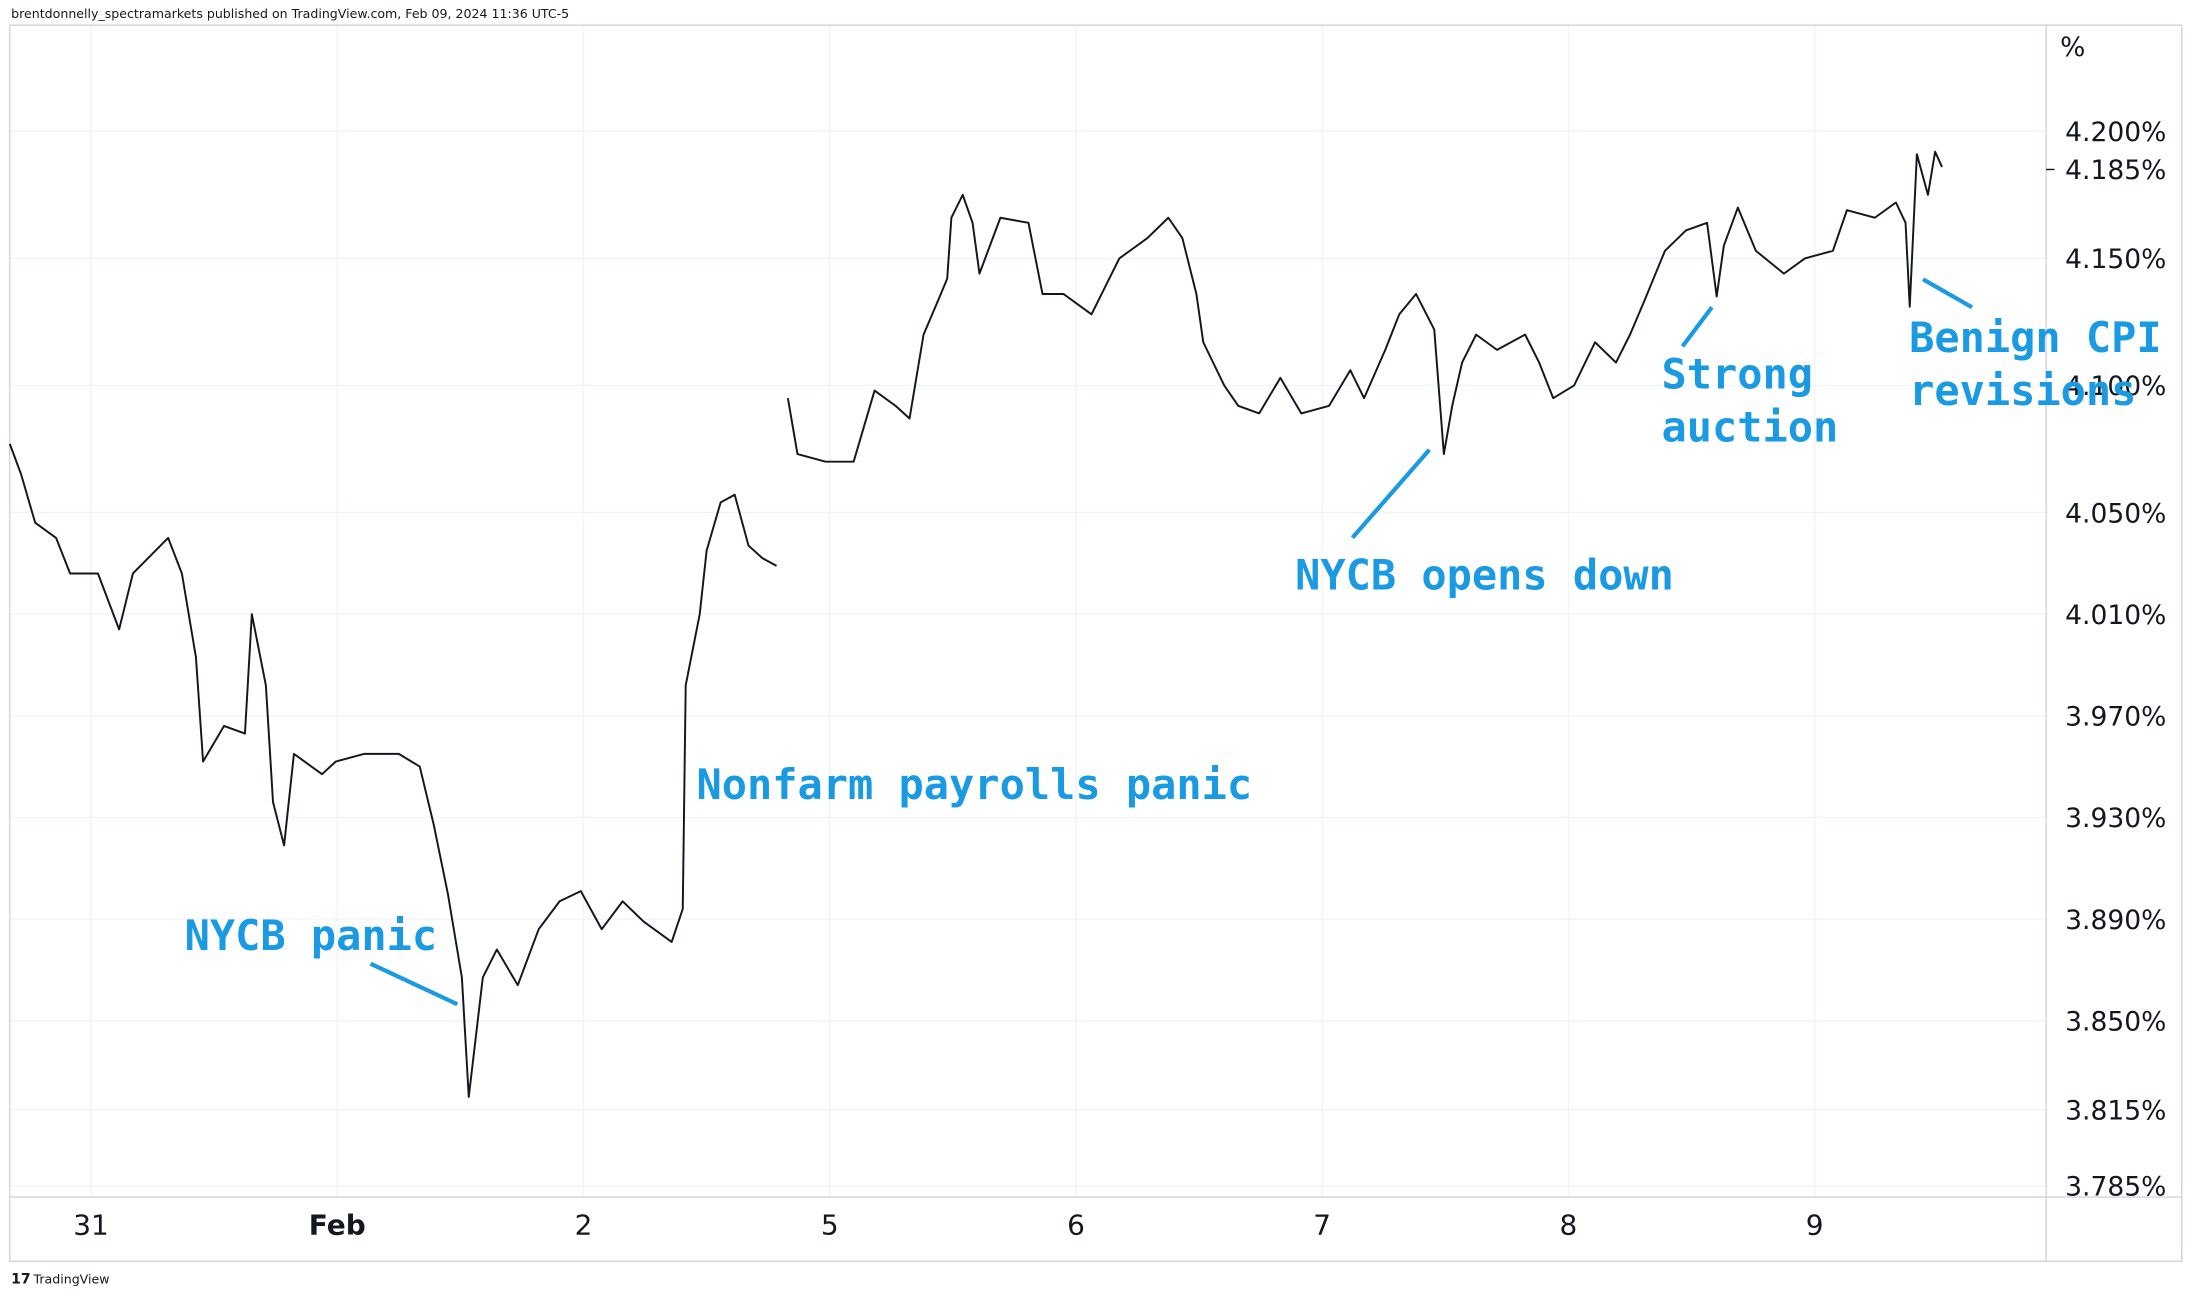  I want to click on x-tick-label: 2, so click(584, 1225).